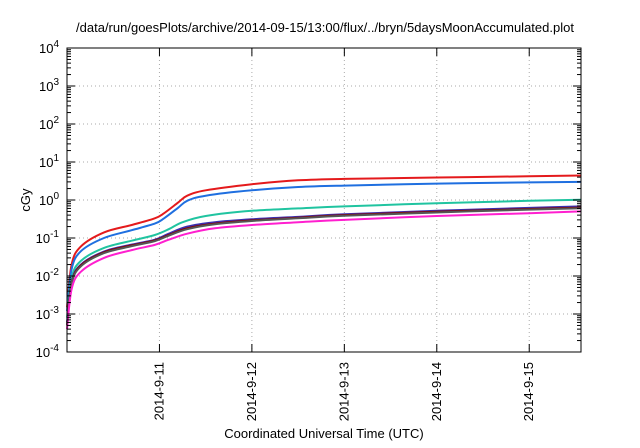  What do you see at coordinates (49, 161) in the screenshot?
I see `y-tick-label: 10¹` at bounding box center [49, 161].